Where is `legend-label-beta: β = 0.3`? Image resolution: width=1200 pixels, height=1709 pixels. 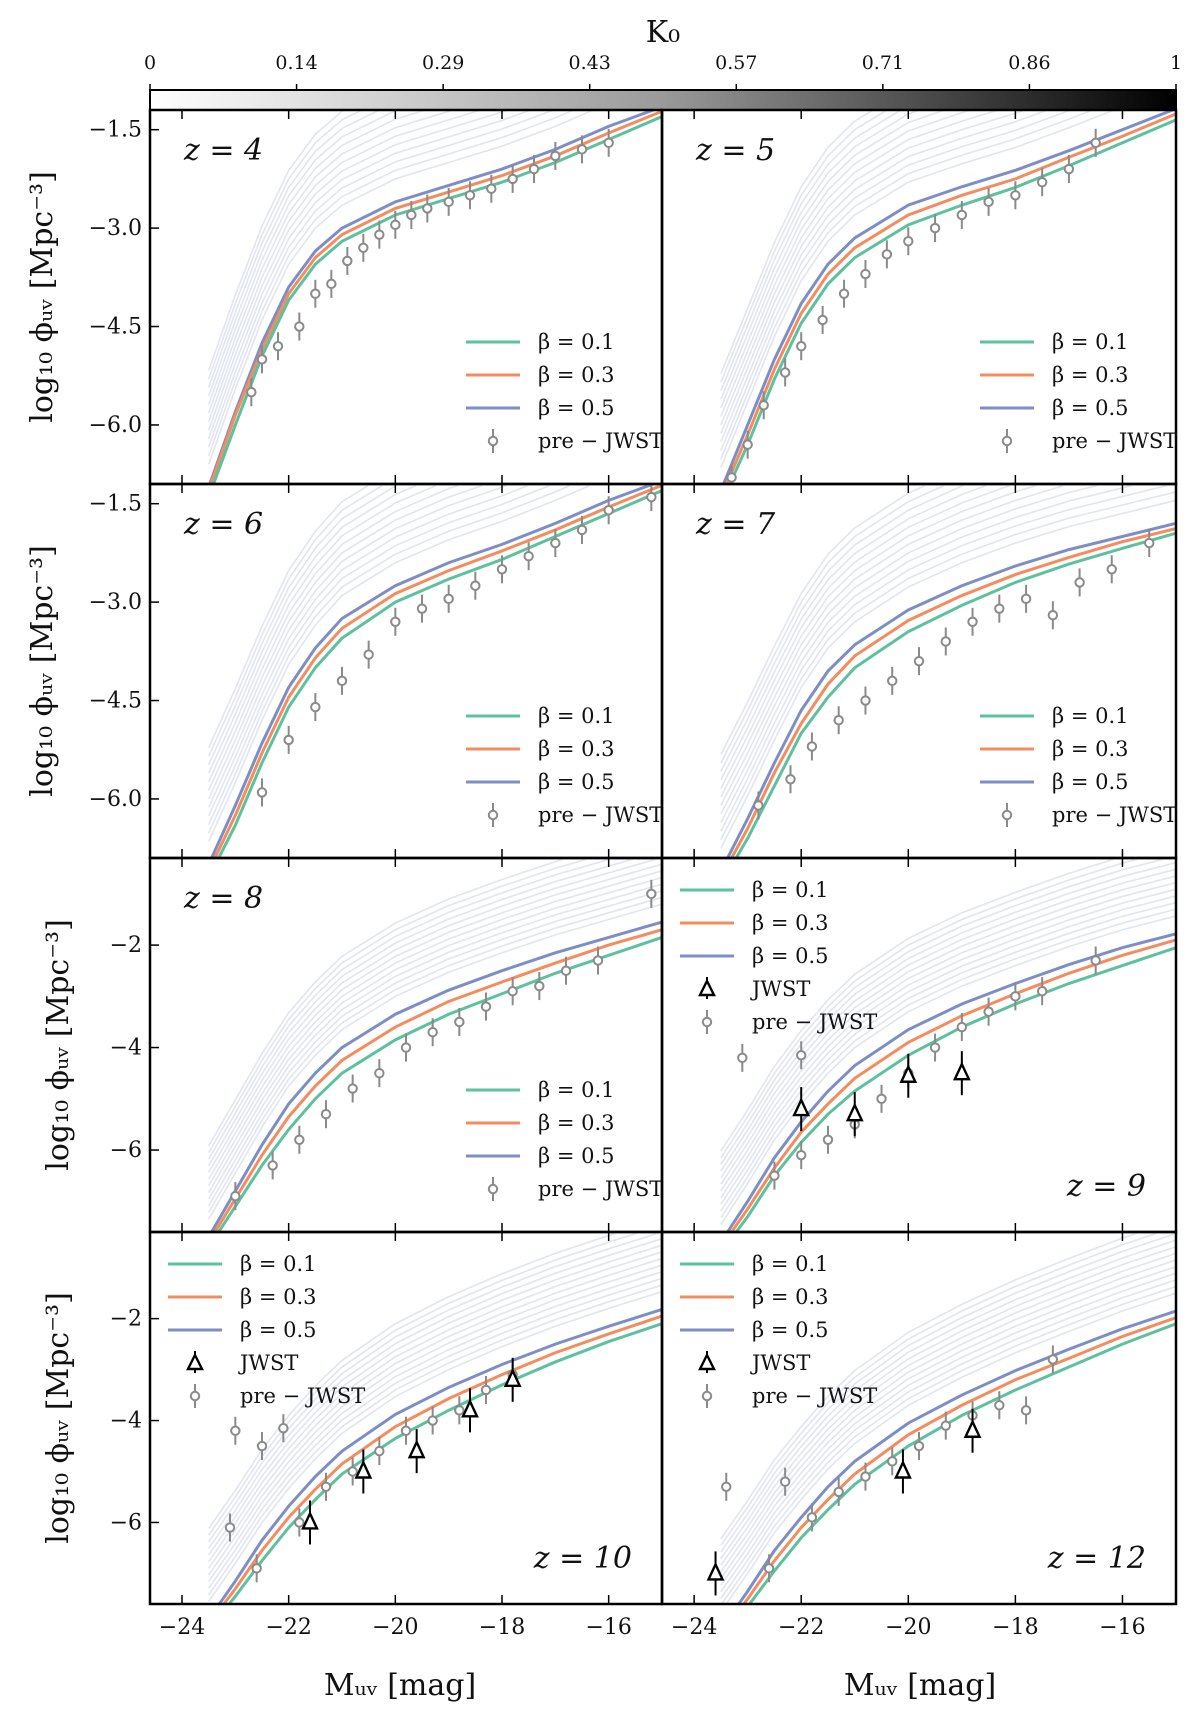 legend-label-beta: β = 0.3 is located at coordinates (790, 923).